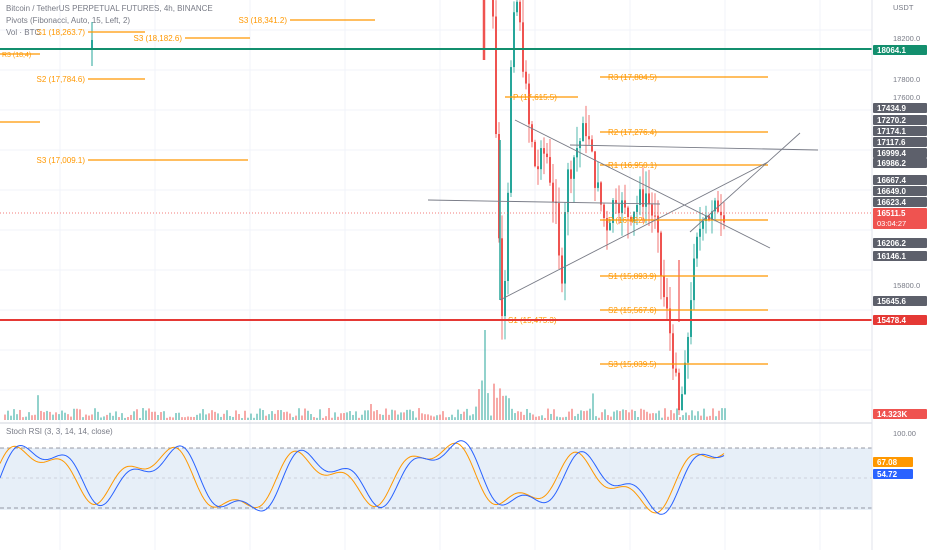  I want to click on price-axis-tick: 18200.0, so click(906, 38).